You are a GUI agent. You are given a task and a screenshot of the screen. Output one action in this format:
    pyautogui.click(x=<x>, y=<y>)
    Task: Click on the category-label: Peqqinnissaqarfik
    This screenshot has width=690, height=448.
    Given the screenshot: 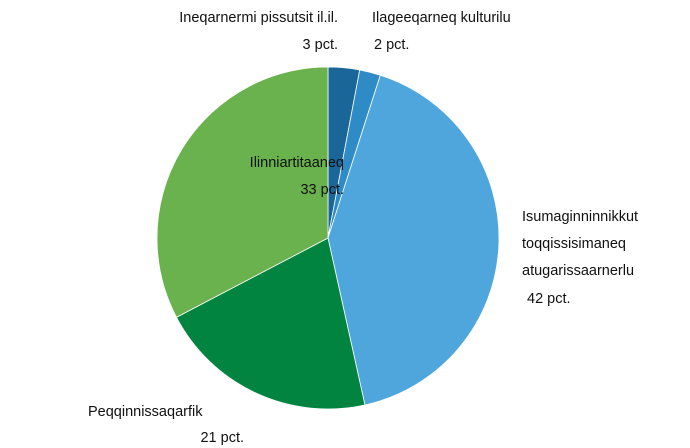 What is the action you would take?
    pyautogui.click(x=145, y=412)
    